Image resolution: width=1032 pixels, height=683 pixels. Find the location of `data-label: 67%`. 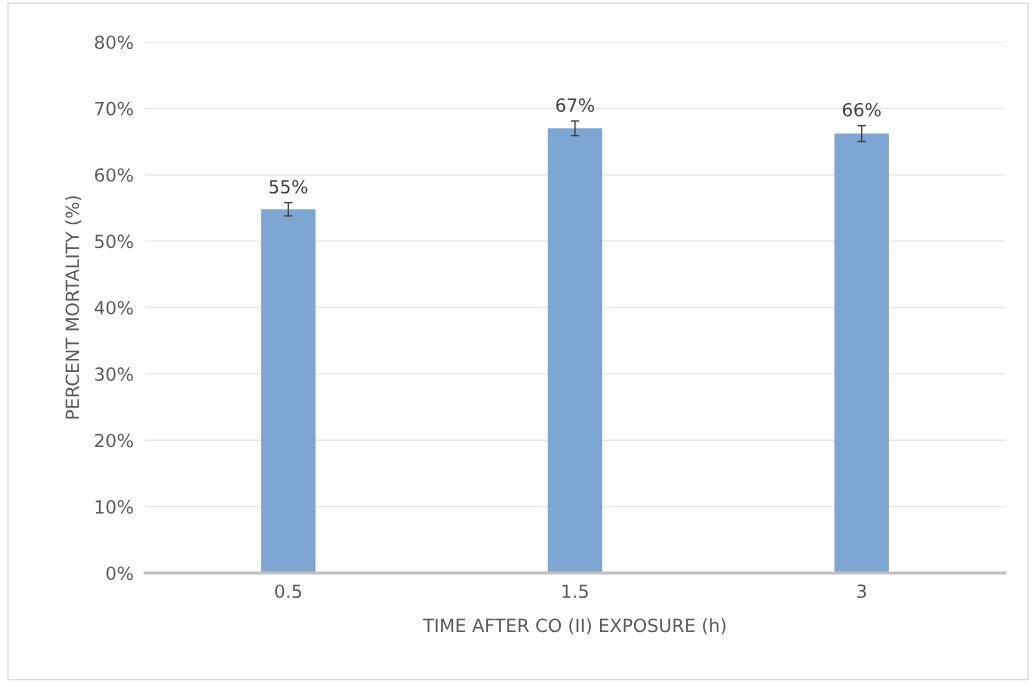

data-label: 67% is located at coordinates (575, 105).